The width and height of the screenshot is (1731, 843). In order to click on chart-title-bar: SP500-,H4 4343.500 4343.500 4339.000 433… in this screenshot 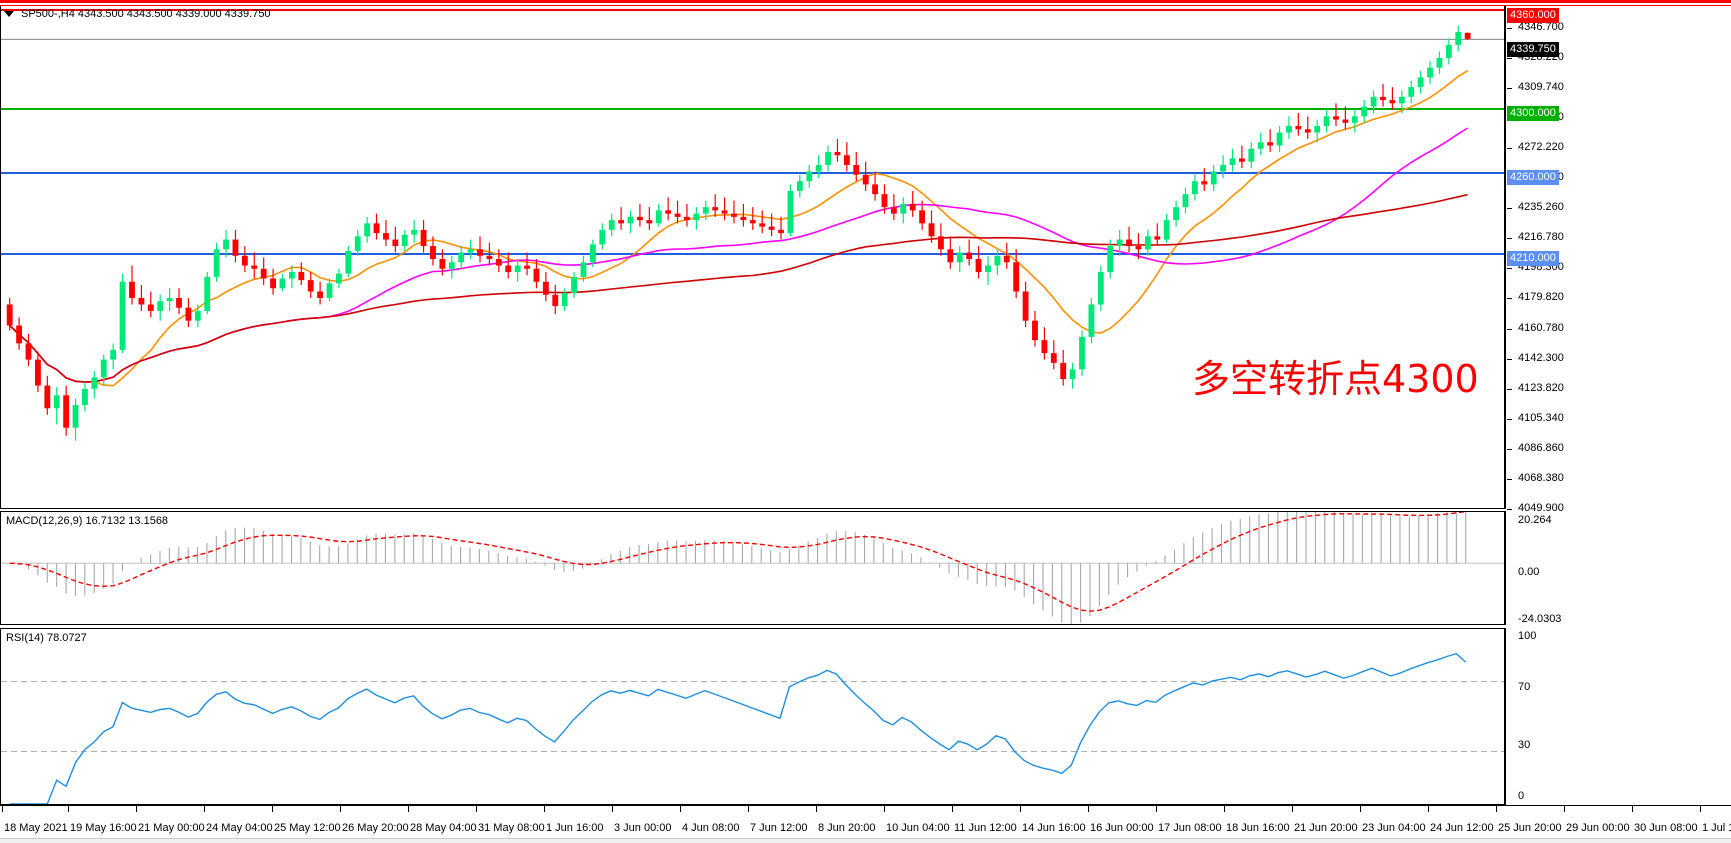, I will do `click(137, 14)`.